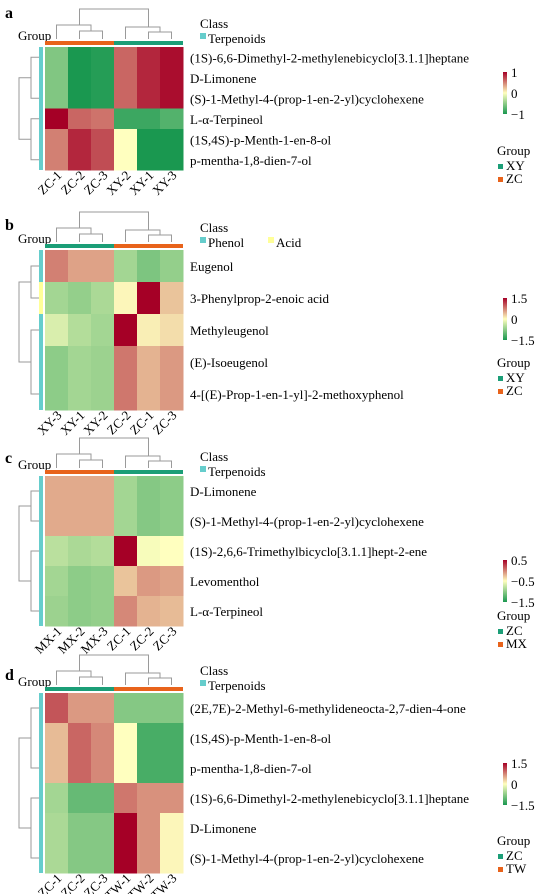 This screenshot has height=894, width=550. Describe the element at coordinates (119, 423) in the screenshot. I see `sample-label: ZC-2` at that location.